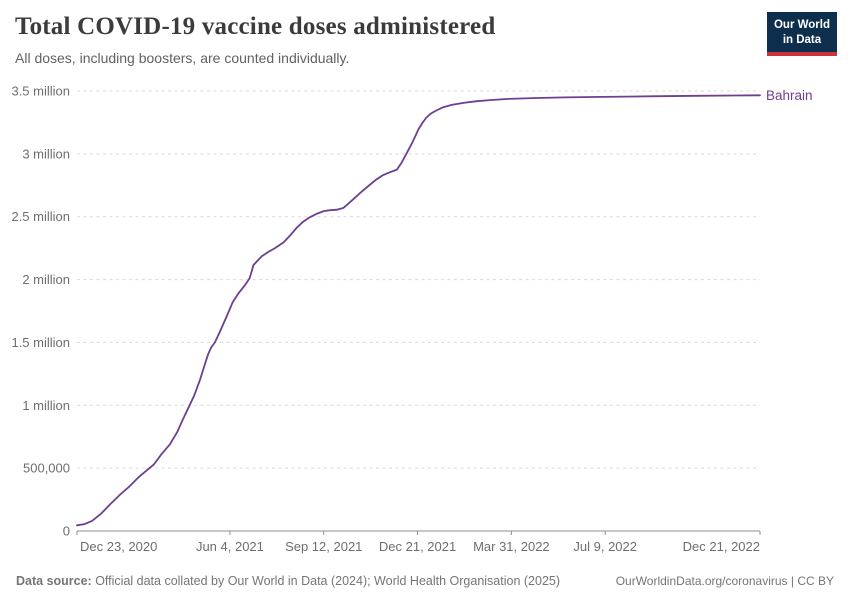  I want to click on x-axis-tick-label: Jul 9, 2022, so click(605, 546).